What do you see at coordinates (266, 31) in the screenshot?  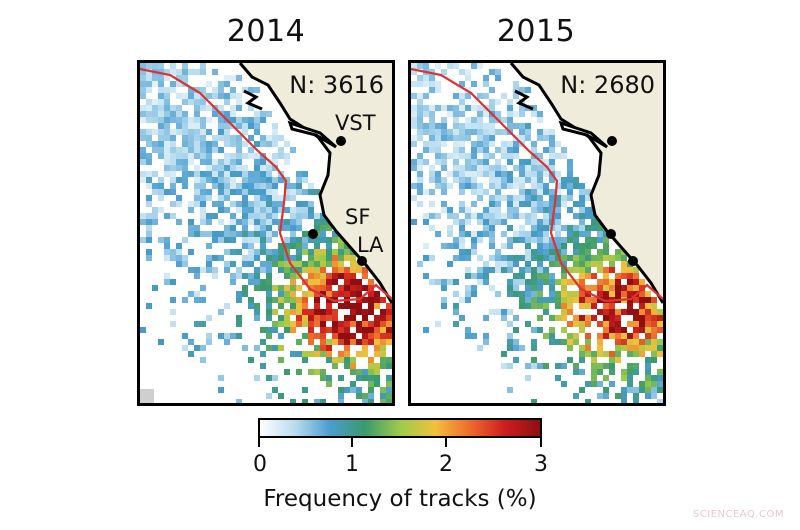 I see `panel-title-2014: 2014` at bounding box center [266, 31].